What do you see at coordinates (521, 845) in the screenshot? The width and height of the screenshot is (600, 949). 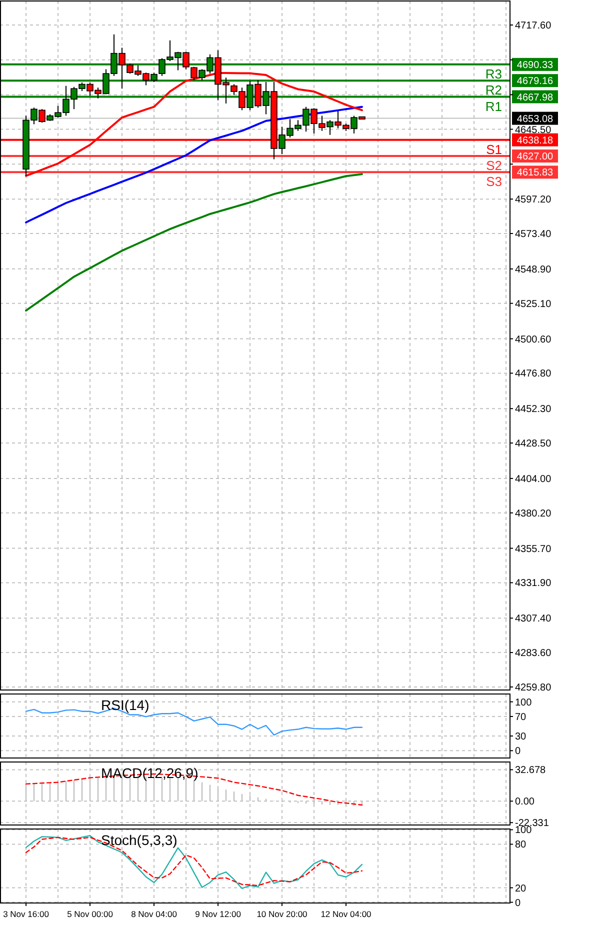 I see `y-tick-label: 80` at bounding box center [521, 845].